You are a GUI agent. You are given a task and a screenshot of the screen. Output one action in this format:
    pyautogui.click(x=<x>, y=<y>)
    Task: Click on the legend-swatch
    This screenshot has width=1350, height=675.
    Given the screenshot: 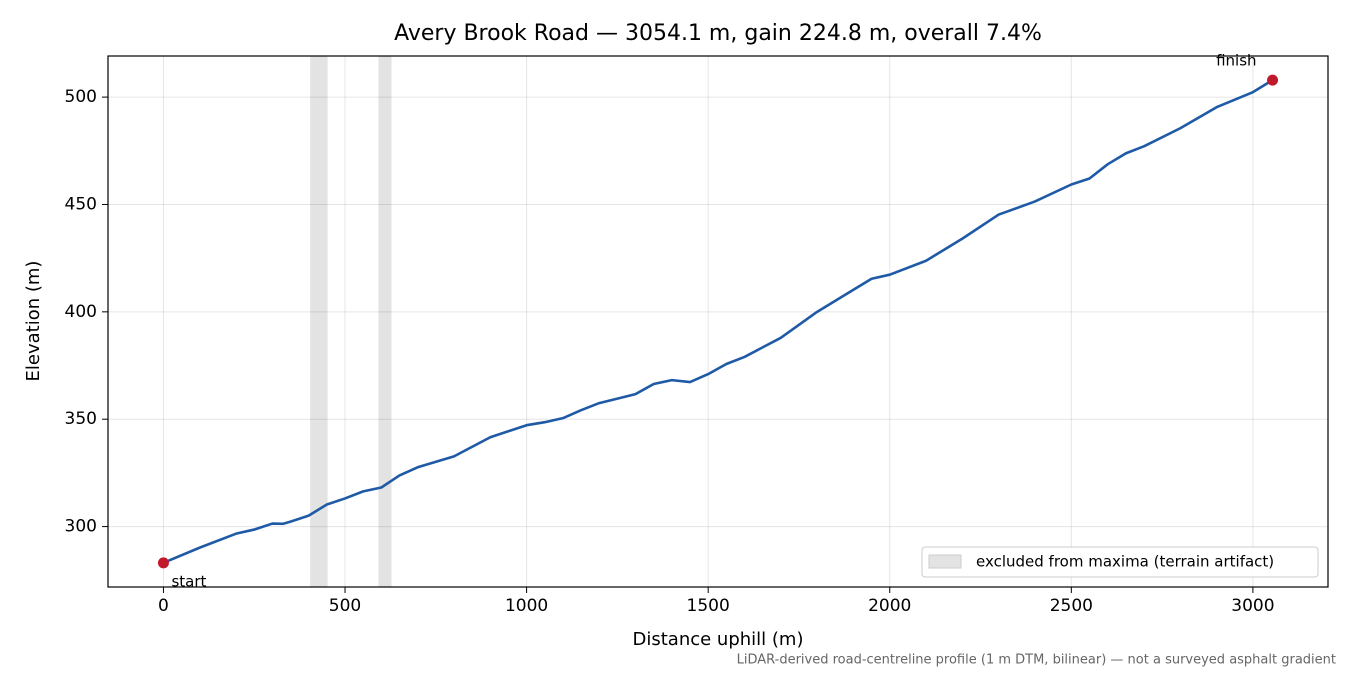 What is the action you would take?
    pyautogui.click(x=945, y=561)
    